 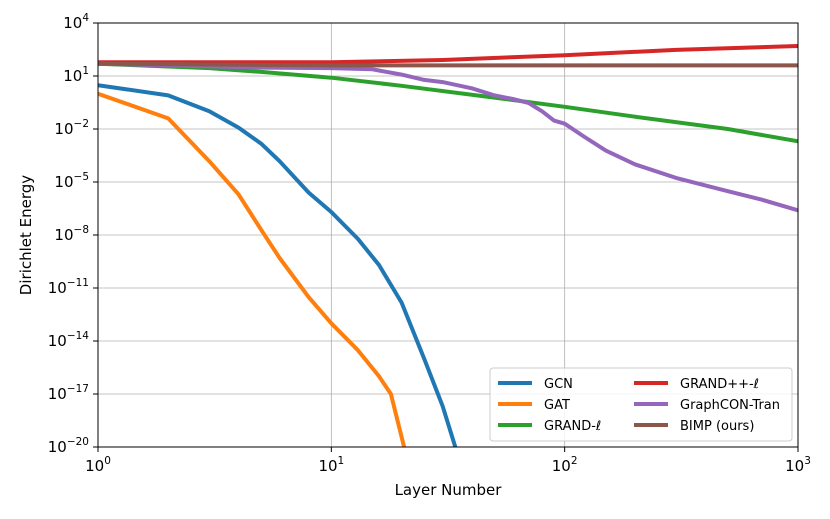 I want to click on x-tick-label: 10², so click(x=565, y=465).